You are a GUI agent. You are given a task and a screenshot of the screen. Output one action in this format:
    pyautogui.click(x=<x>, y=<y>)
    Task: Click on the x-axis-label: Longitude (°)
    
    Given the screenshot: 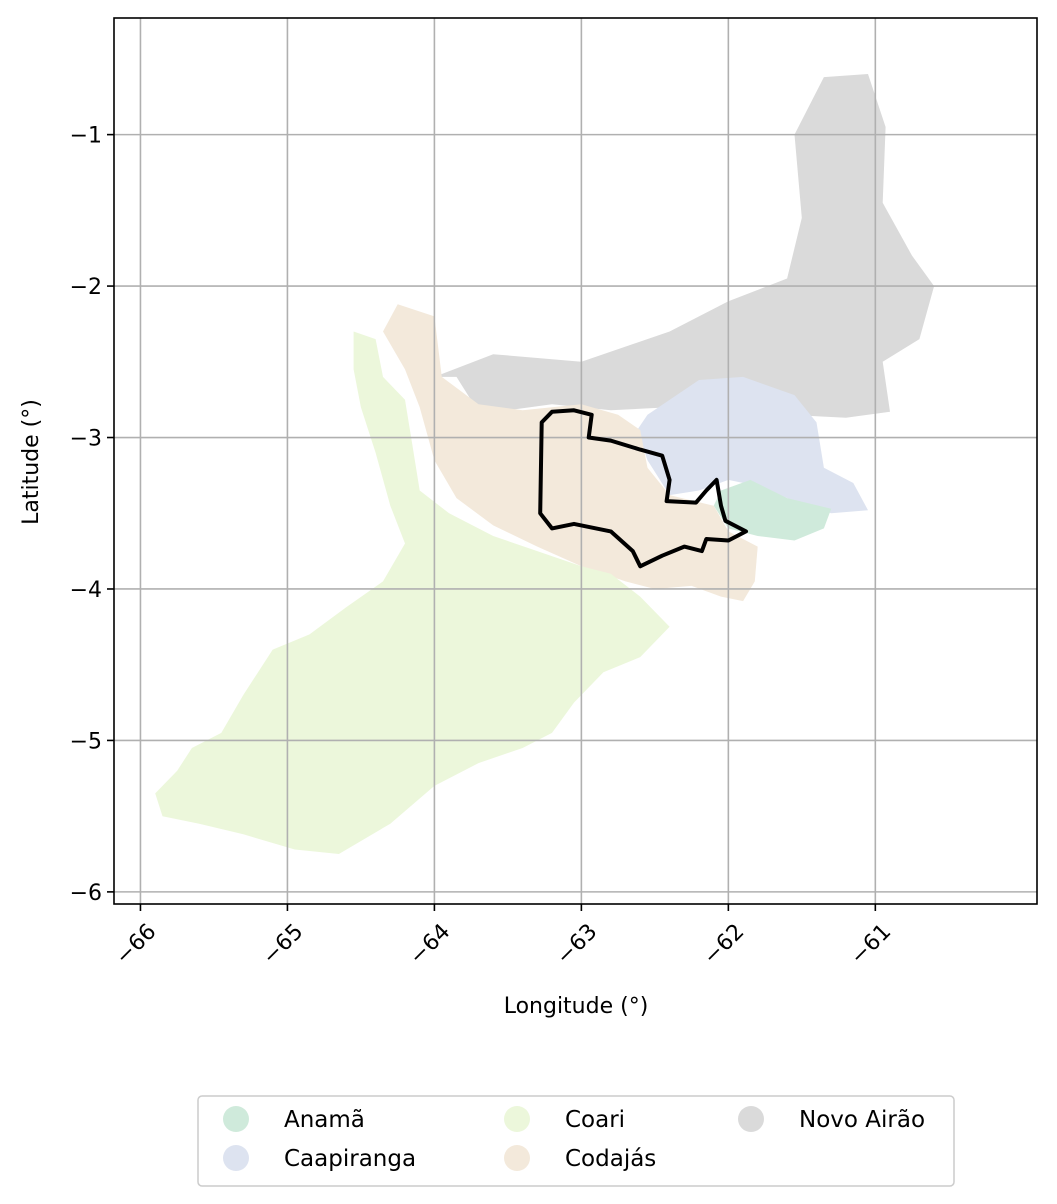 What is the action you would take?
    pyautogui.click(x=576, y=1006)
    